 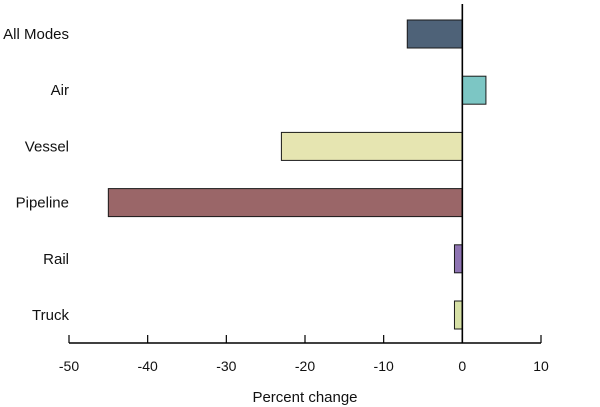 I want to click on category-labels-group: All Modes Air Vessel Pipeline Rail Truck, so click(x=36, y=175).